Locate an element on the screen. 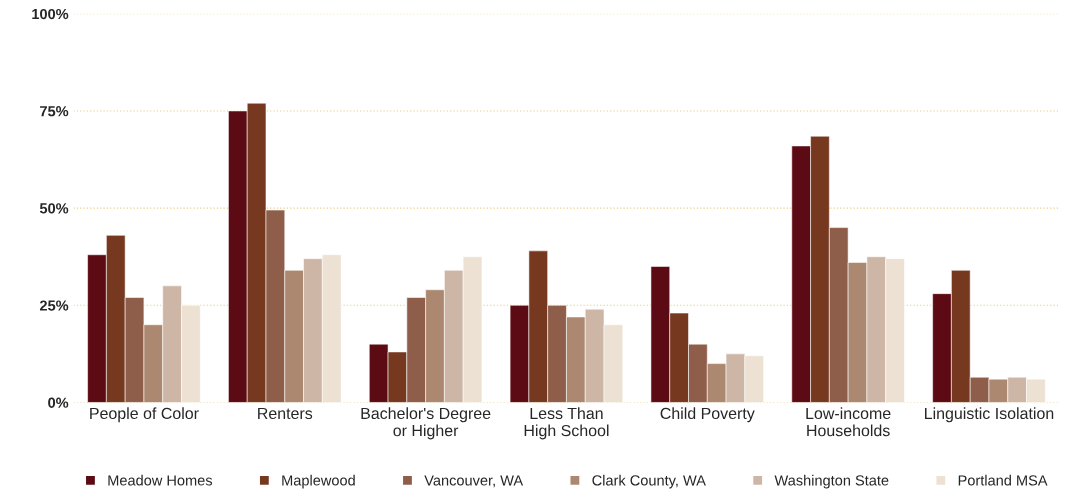 The width and height of the screenshot is (1081, 492). y-tick-label: 100% is located at coordinates (50, 14).